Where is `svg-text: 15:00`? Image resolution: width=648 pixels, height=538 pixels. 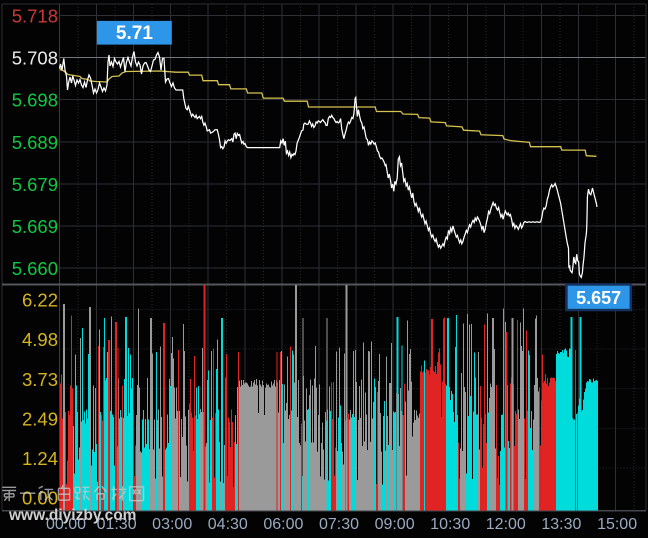 svg-text: 15:00 is located at coordinates (617, 524).